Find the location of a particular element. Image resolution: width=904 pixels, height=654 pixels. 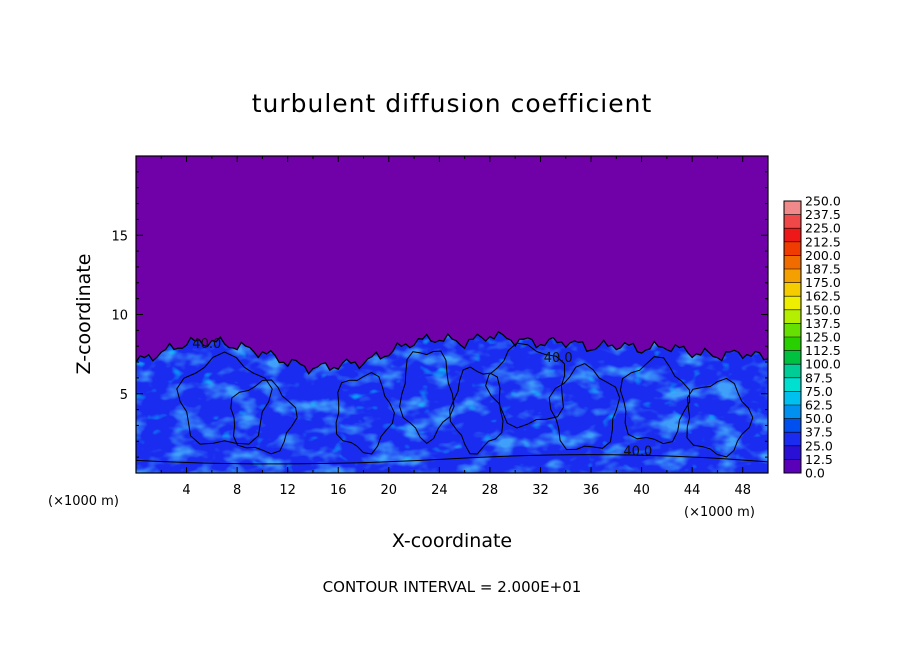

x-tick-label: 4 is located at coordinates (186, 490).